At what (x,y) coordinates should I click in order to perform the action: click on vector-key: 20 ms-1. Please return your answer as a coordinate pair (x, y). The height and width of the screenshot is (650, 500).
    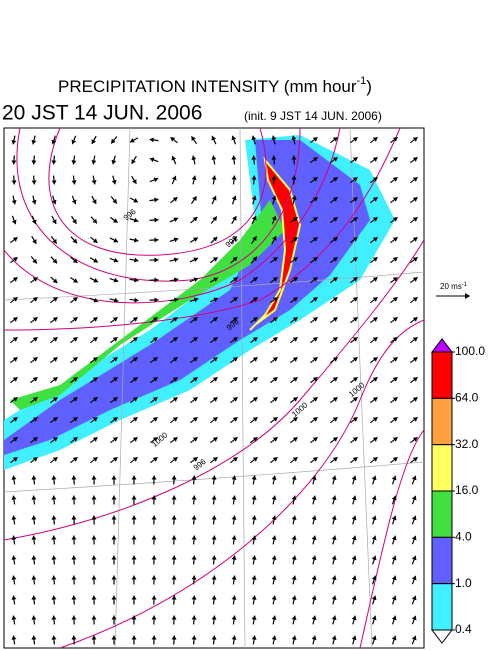
    Looking at the image, I should click on (453, 290).